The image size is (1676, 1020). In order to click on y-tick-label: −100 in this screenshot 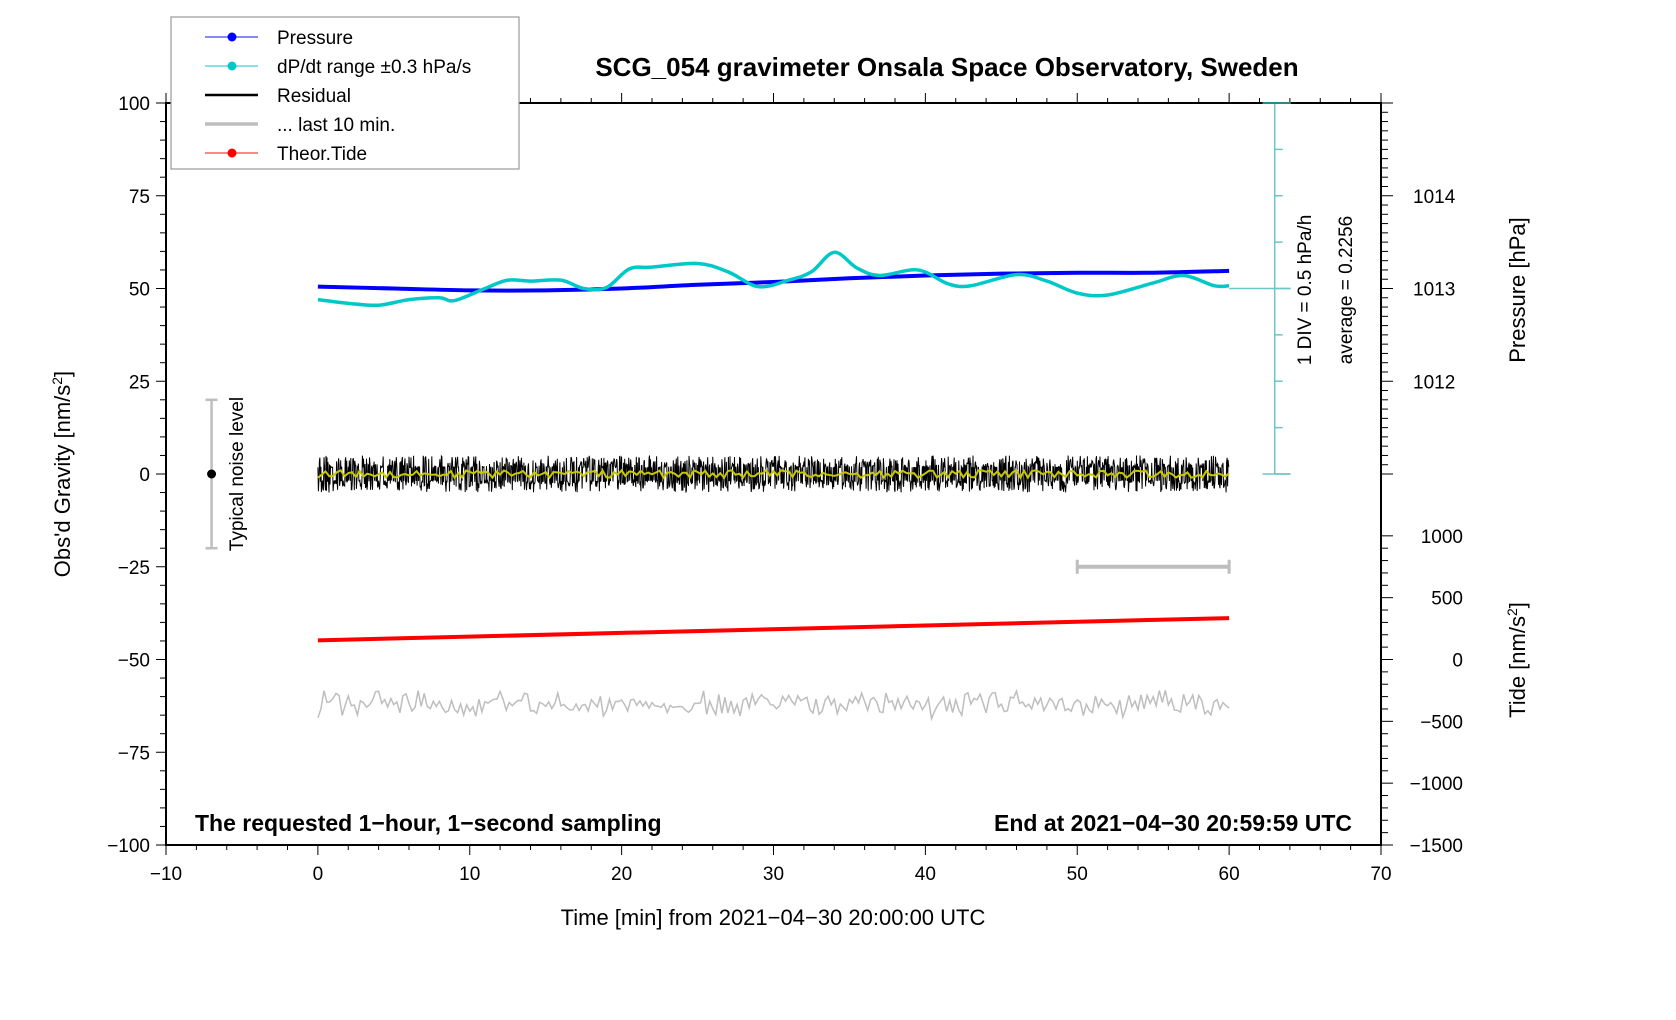, I will do `click(128, 846)`.